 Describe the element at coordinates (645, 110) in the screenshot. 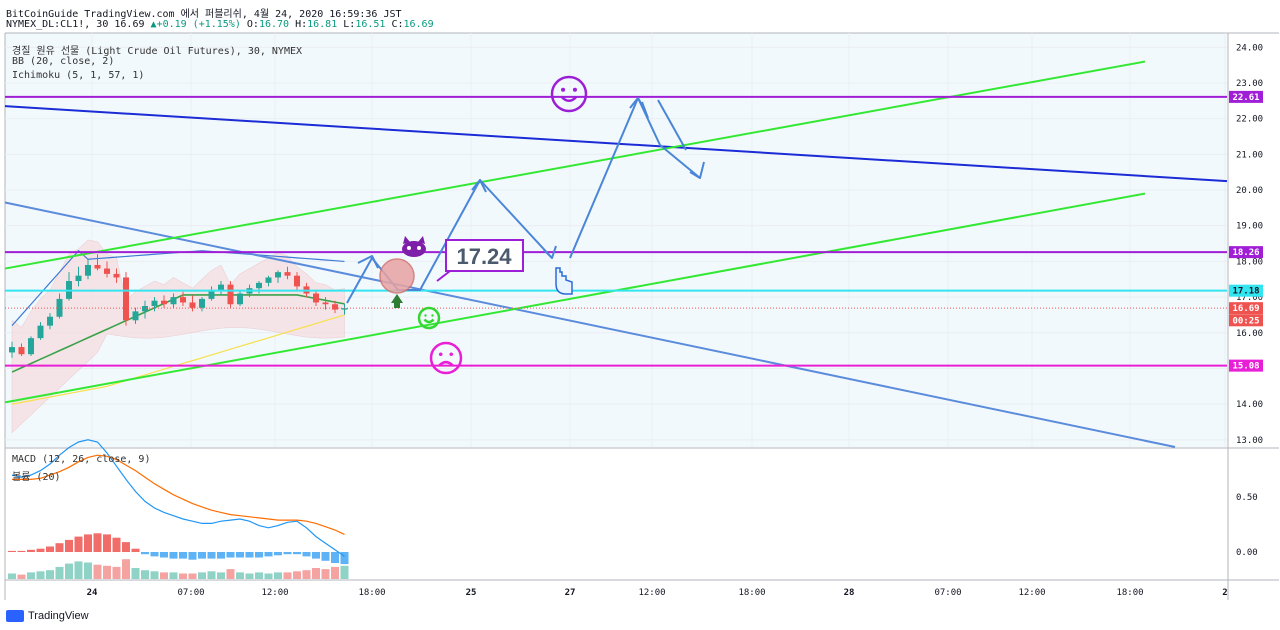

I see `projection-tick` at that location.